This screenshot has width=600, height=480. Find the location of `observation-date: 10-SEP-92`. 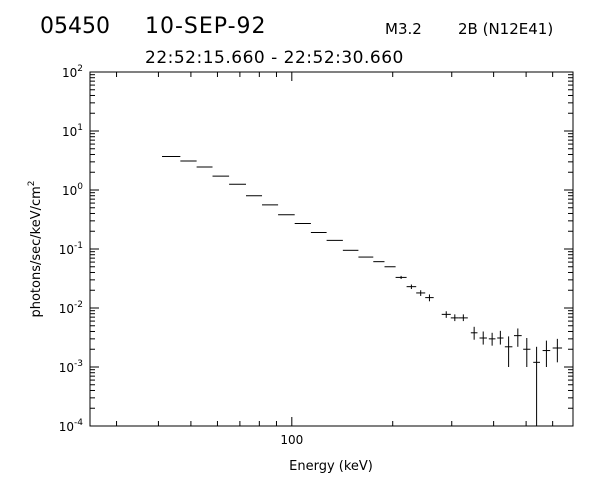

observation-date: 10-SEP-92 is located at coordinates (206, 26).